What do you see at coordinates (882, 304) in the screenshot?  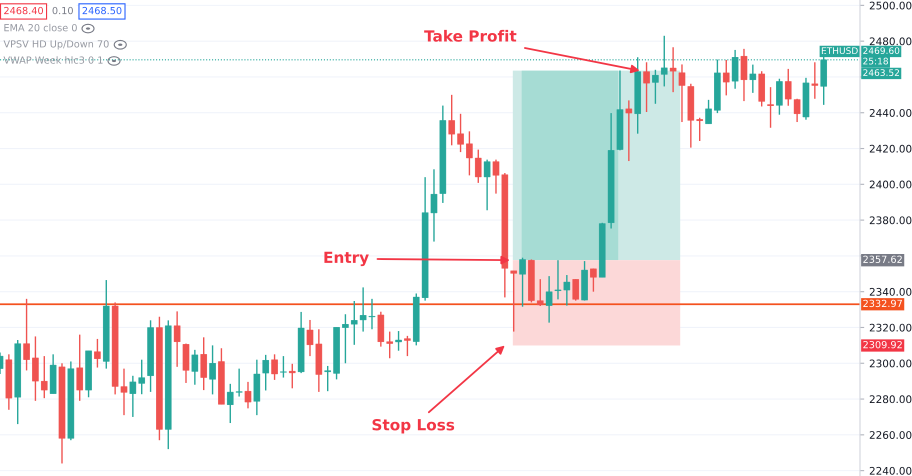 I see `ref-line-label: 2332.97` at bounding box center [882, 304].